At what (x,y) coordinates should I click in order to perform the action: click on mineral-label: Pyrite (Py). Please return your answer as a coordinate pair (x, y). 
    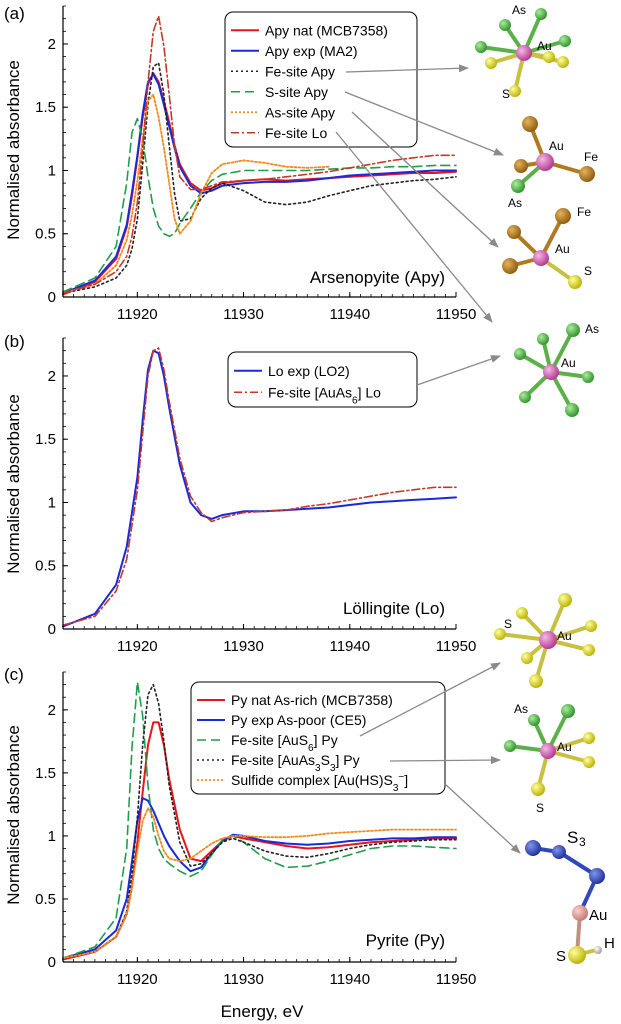
    Looking at the image, I should click on (405, 940).